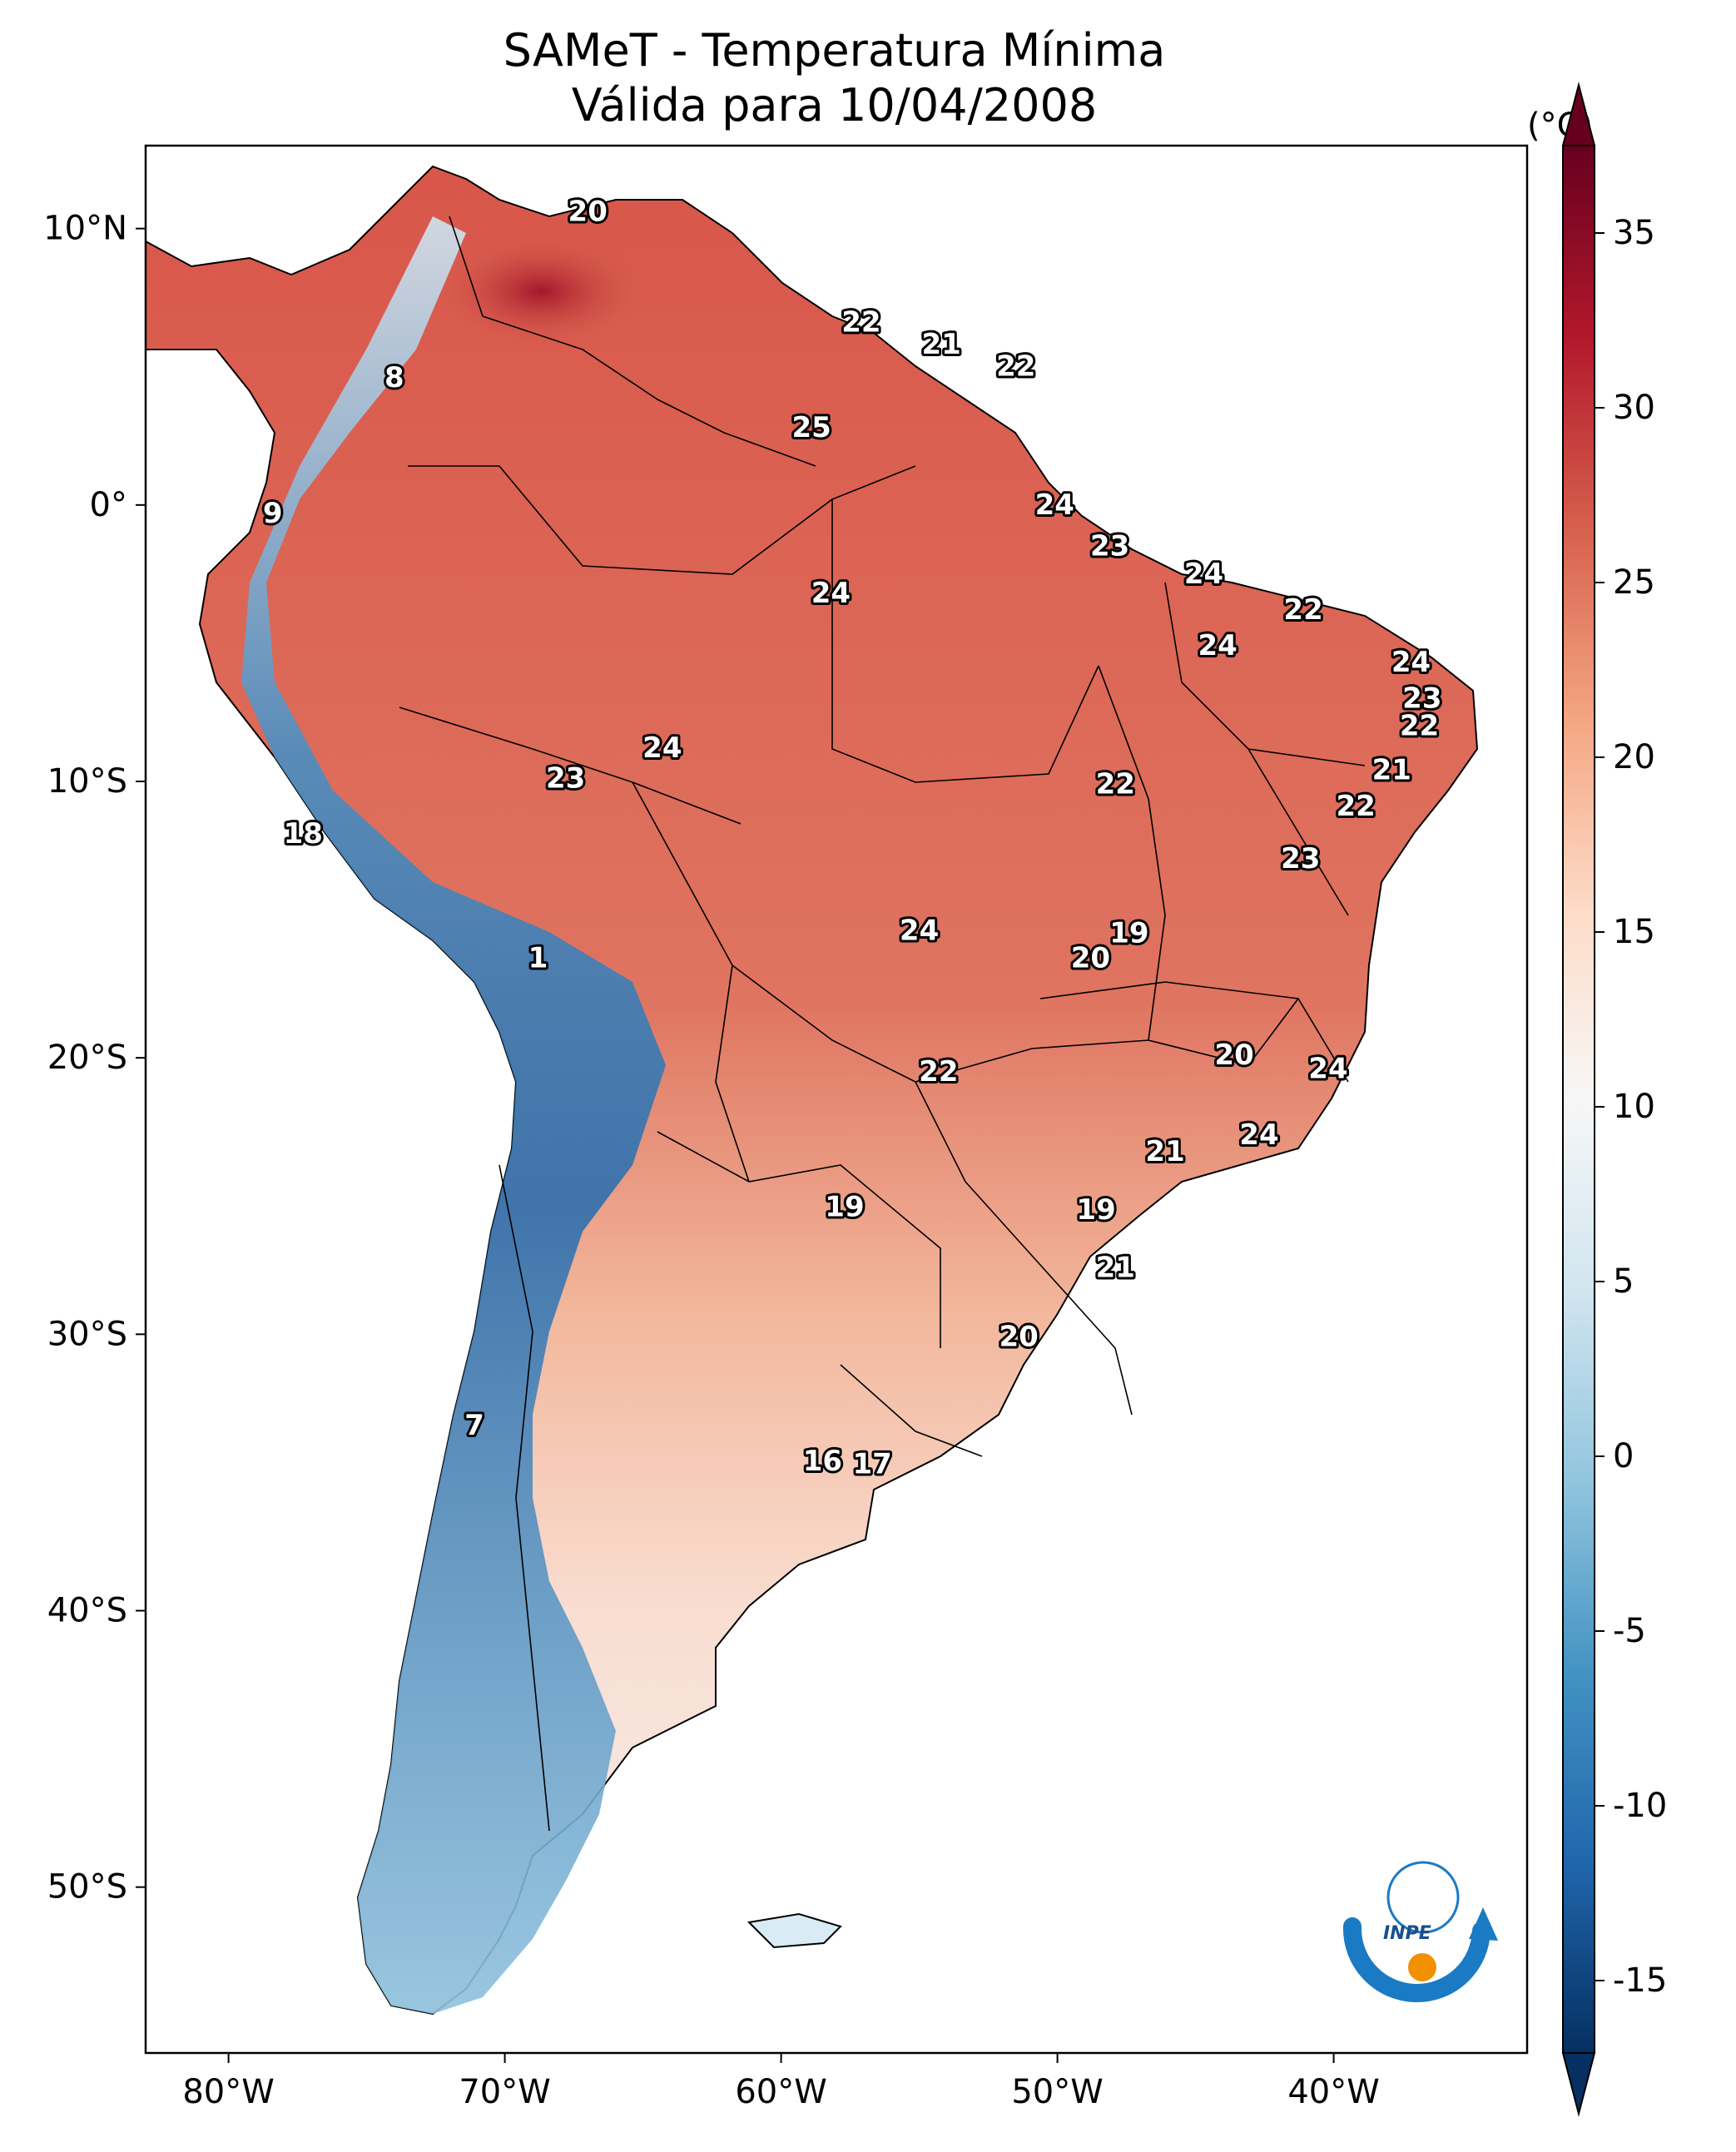  Describe the element at coordinates (273, 513) in the screenshot. I see `contour-label: 9` at that location.